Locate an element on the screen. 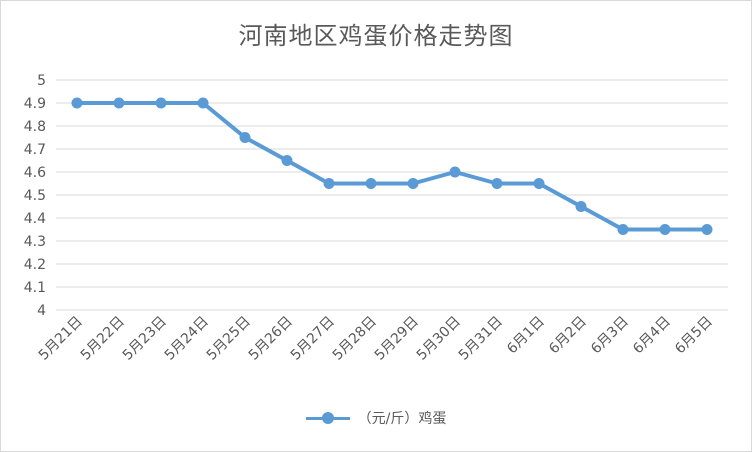 This screenshot has height=452, width=752. x-tick-label: 5月26日 is located at coordinates (271, 339).